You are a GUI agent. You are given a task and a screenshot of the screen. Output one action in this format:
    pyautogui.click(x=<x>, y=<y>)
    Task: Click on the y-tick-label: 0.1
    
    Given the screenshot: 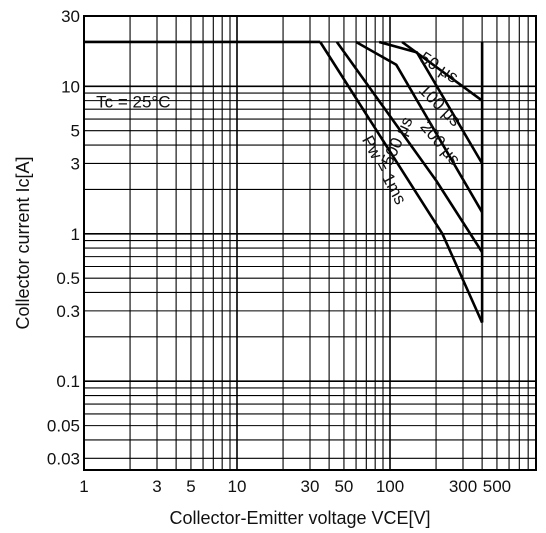 What is the action you would take?
    pyautogui.click(x=68, y=381)
    